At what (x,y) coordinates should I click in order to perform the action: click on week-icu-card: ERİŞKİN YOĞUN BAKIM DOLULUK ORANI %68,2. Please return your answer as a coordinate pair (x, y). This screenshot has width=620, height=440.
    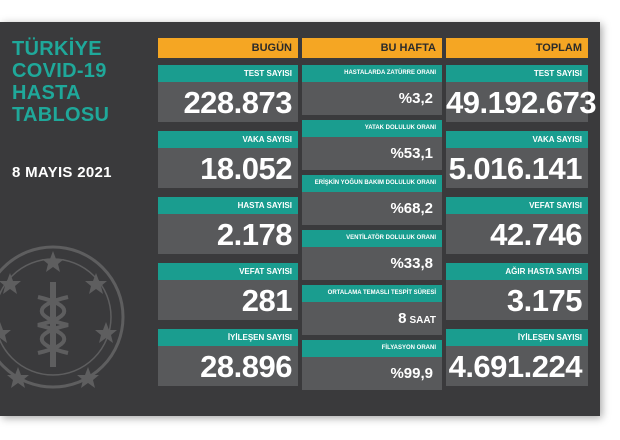
    Looking at the image, I should click on (372, 200).